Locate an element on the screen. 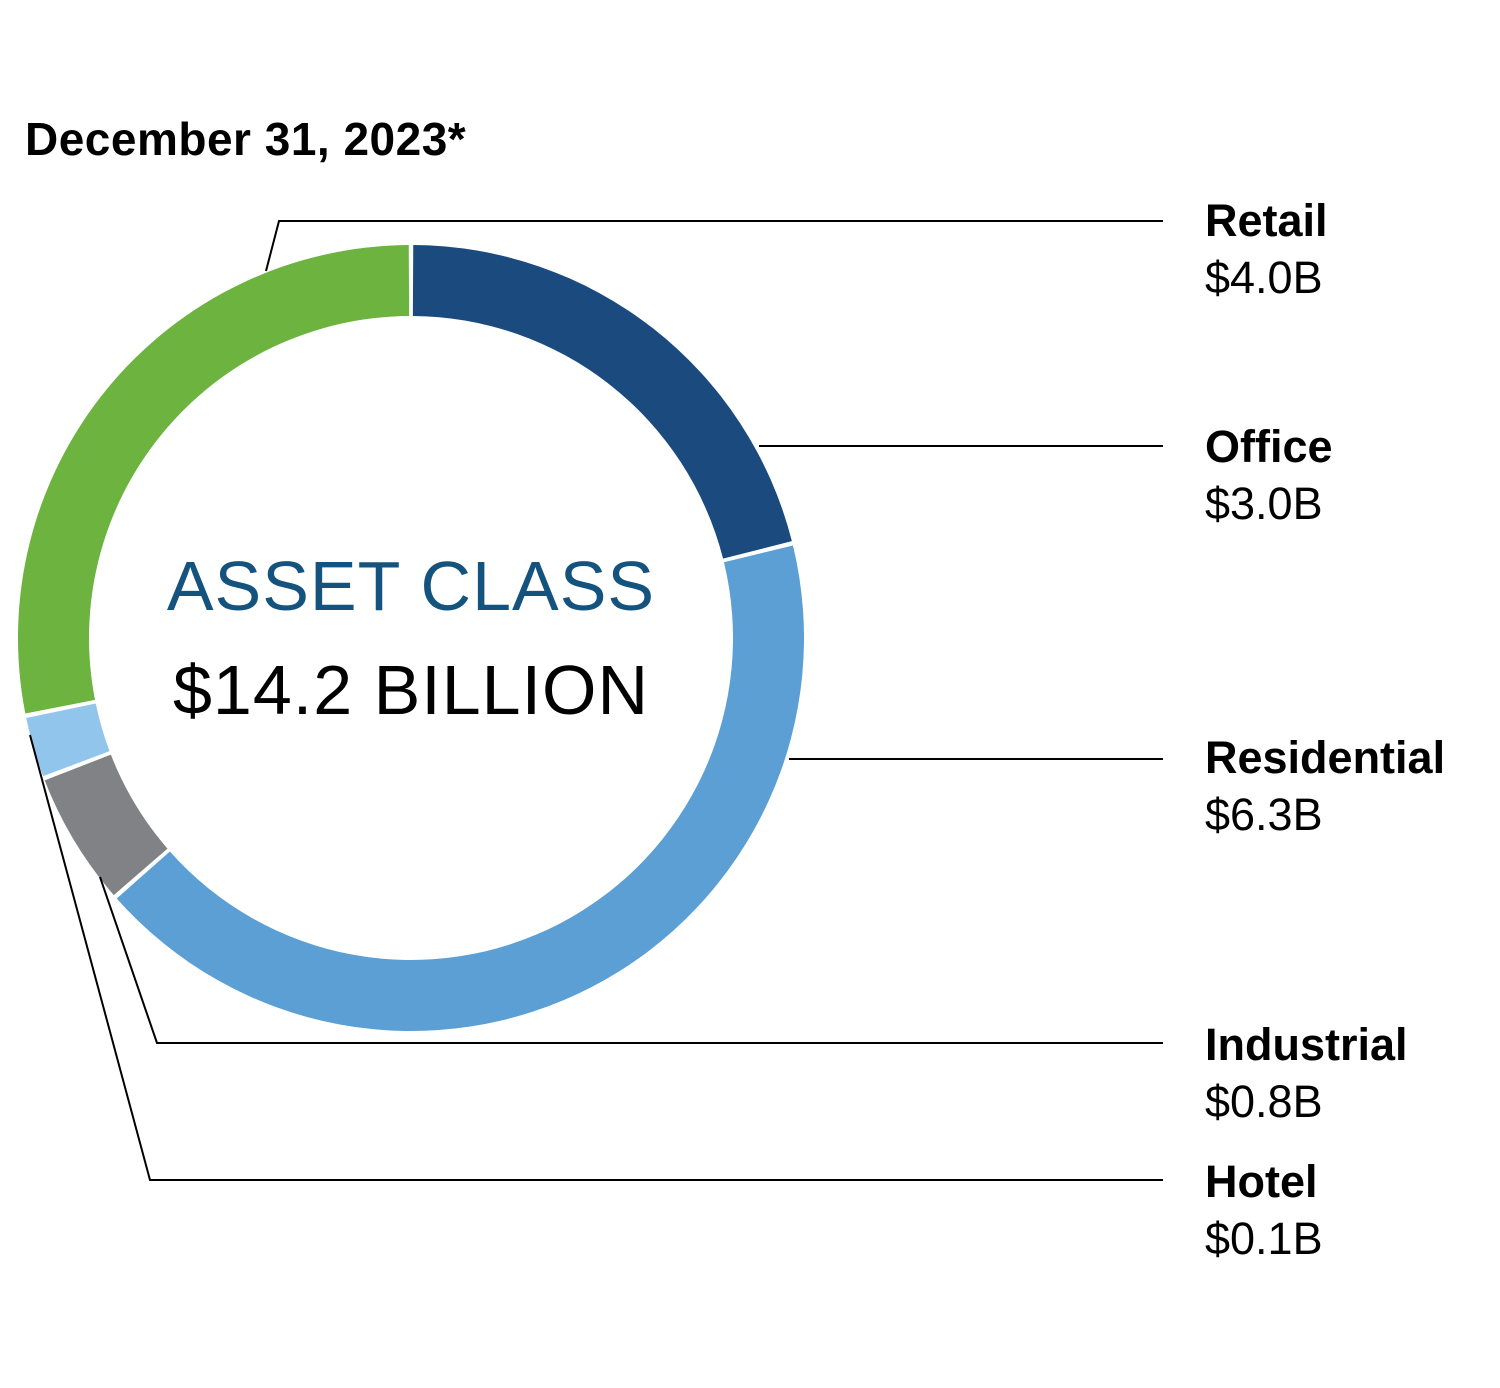 This screenshot has width=1500, height=1388. legend-industrial-value: $0.8B is located at coordinates (1264, 1101).